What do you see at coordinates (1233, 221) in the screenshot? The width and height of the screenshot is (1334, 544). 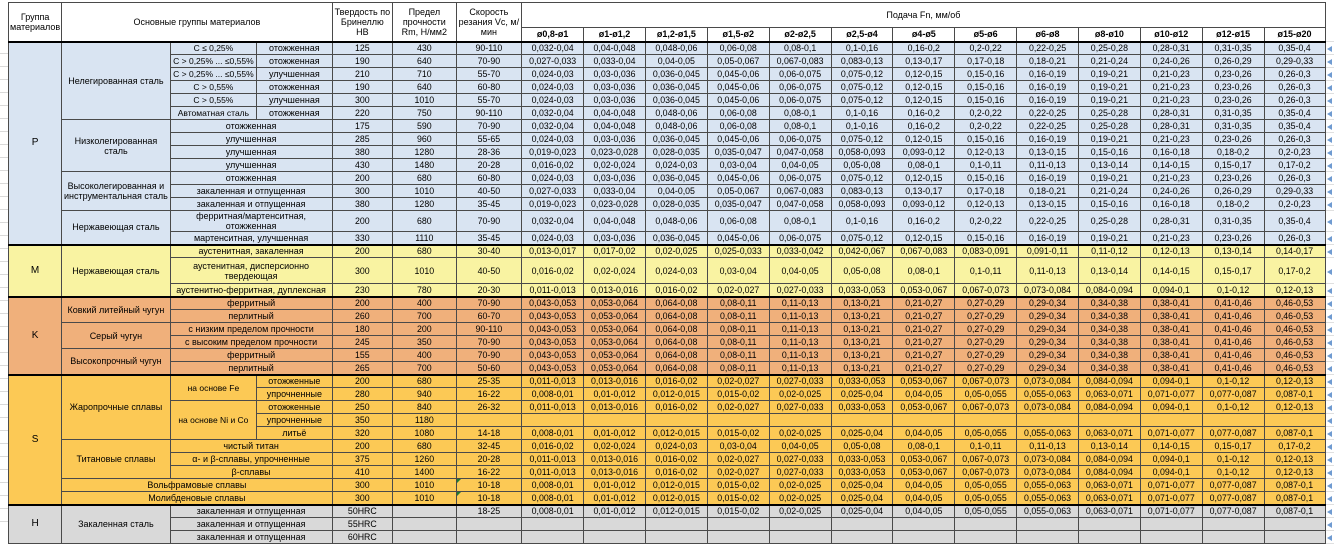 I see `feed-value-cell: 0,31-0,35` at bounding box center [1233, 221].